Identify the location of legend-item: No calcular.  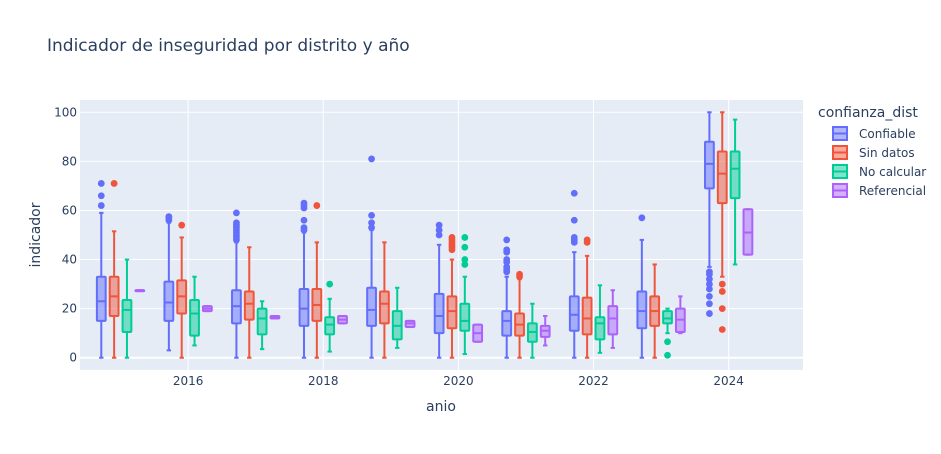
(879, 171).